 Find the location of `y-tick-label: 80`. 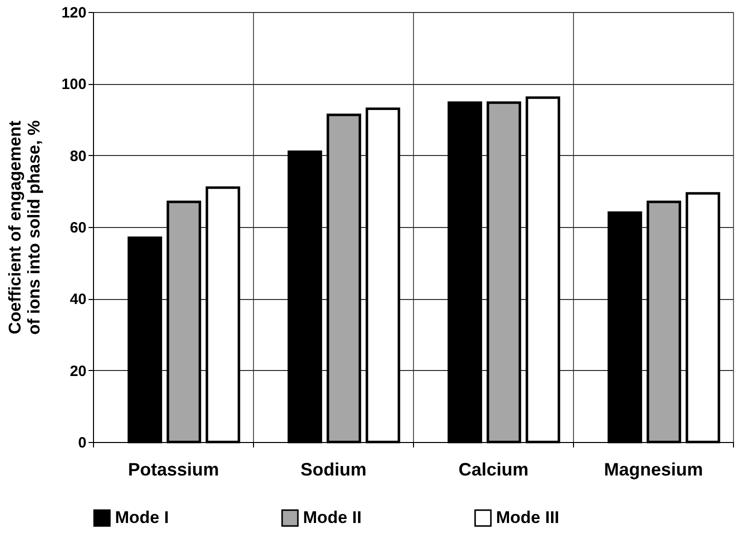

y-tick-label: 80 is located at coordinates (78, 156).